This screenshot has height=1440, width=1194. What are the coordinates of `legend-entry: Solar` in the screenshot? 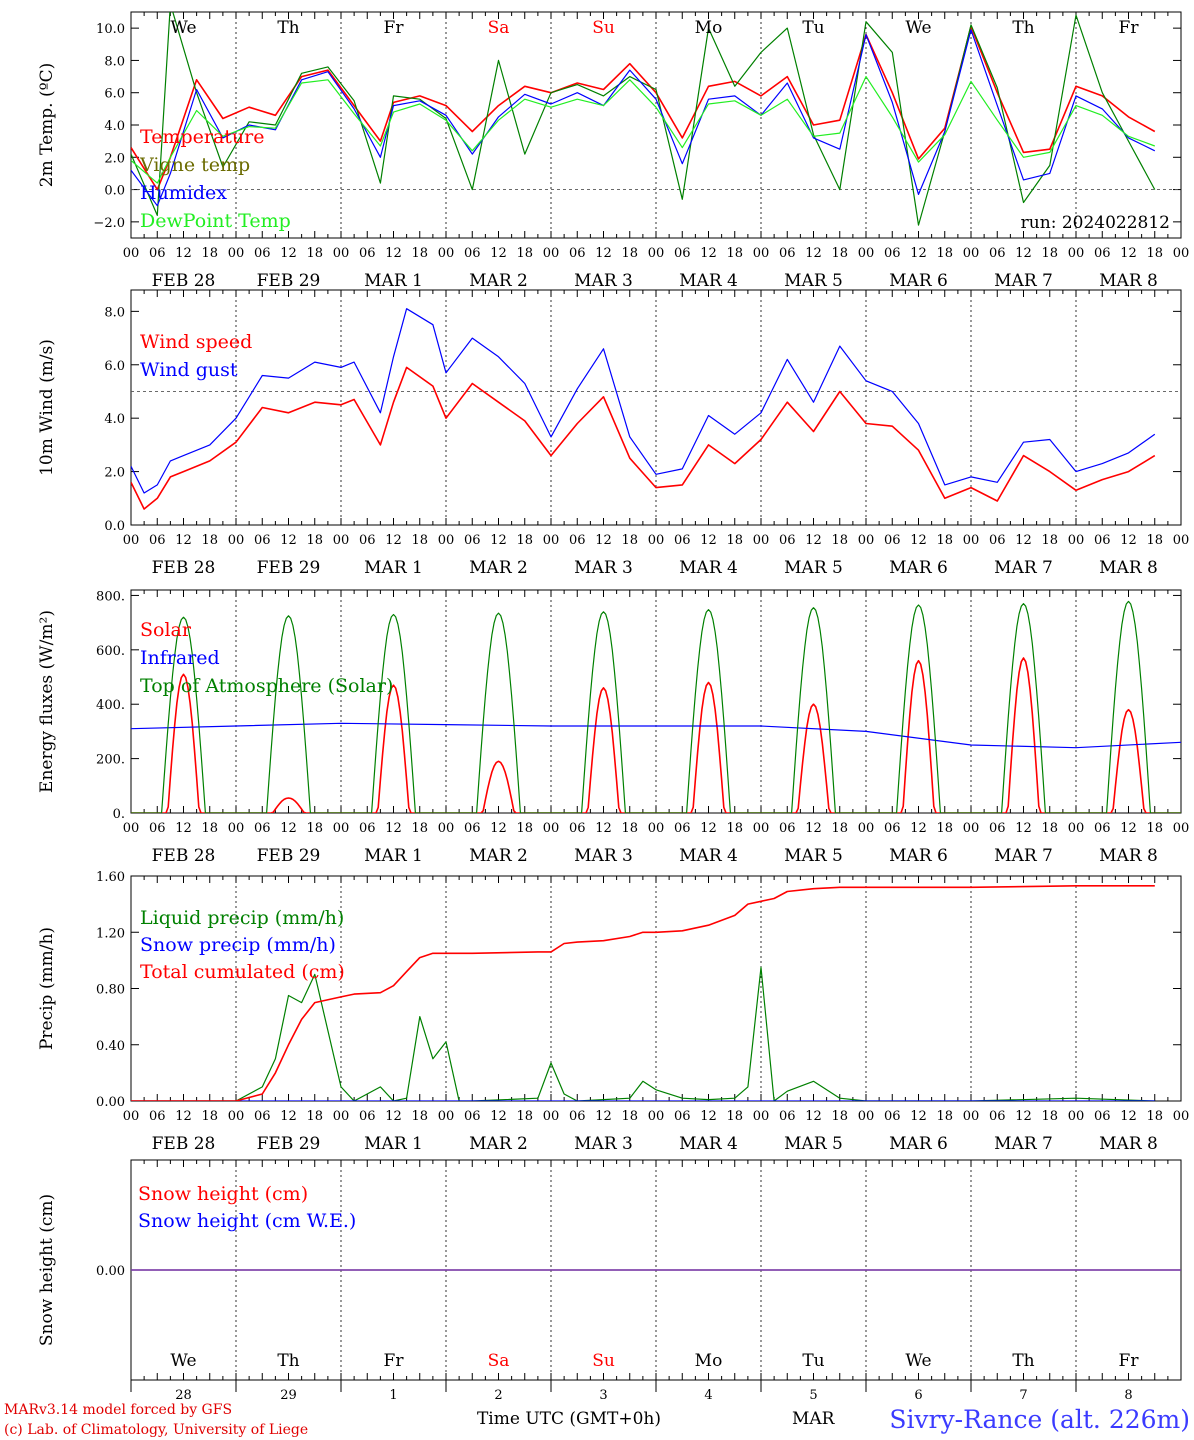 It's located at (166, 630).